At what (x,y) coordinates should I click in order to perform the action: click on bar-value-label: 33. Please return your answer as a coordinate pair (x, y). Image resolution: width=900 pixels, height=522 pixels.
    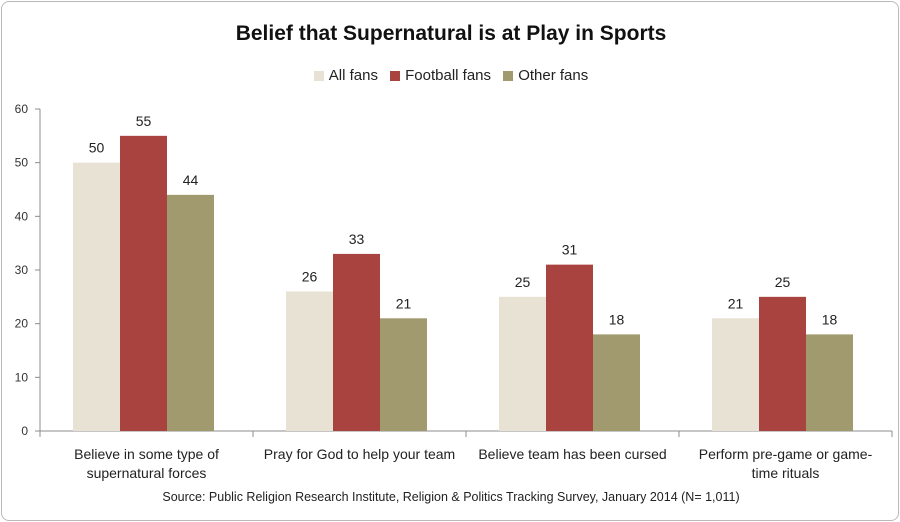
    Looking at the image, I should click on (357, 239).